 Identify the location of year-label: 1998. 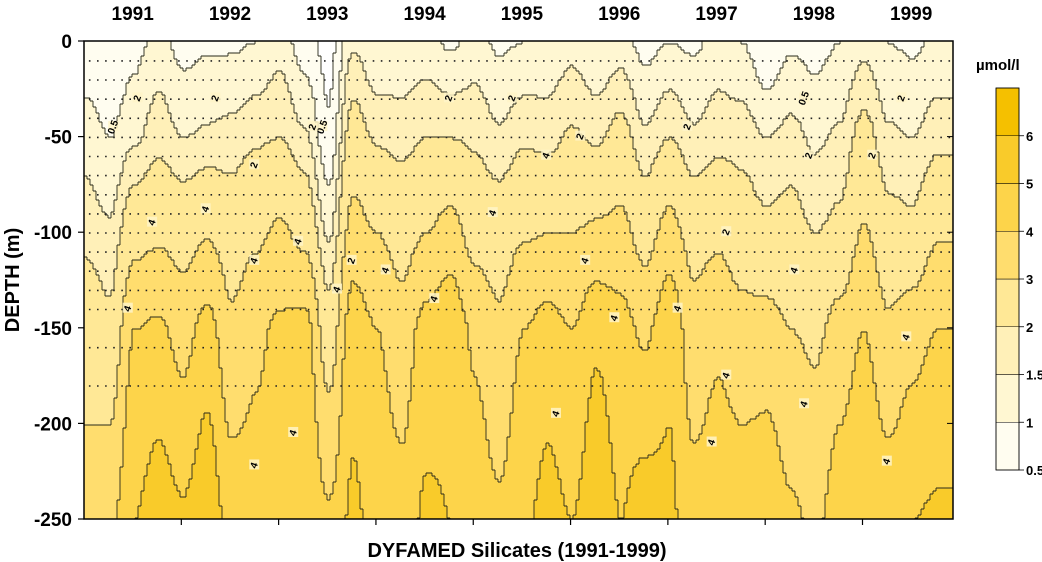
(814, 14).